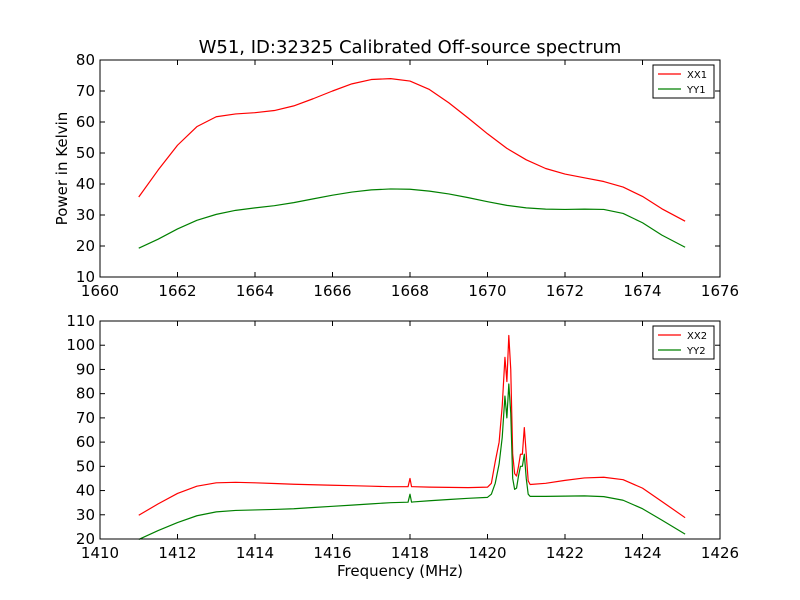 The height and width of the screenshot is (600, 800). What do you see at coordinates (410, 553) in the screenshot?
I see `x-tick-label: 1418` at bounding box center [410, 553].